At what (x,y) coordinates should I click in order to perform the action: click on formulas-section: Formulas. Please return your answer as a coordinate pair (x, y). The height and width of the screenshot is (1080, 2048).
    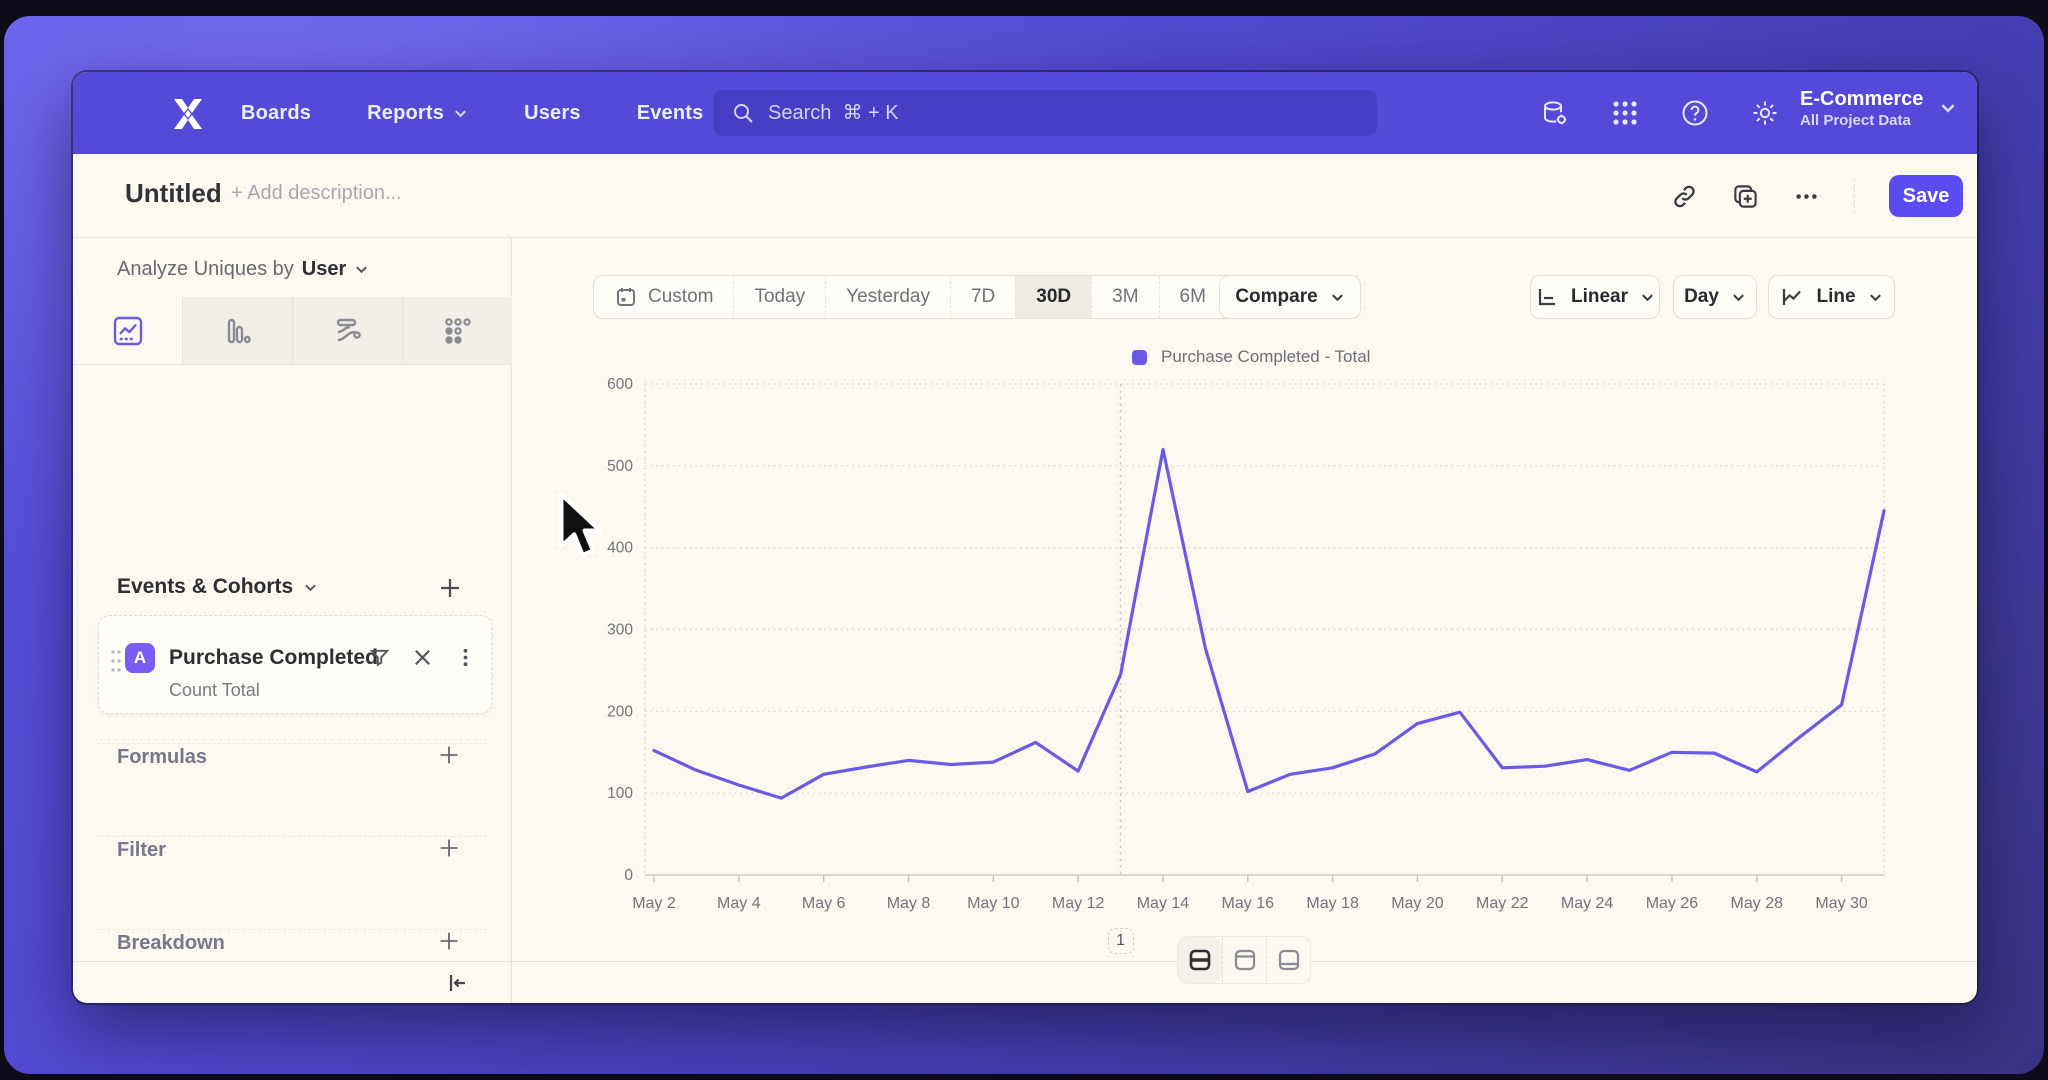
    Looking at the image, I should click on (162, 757).